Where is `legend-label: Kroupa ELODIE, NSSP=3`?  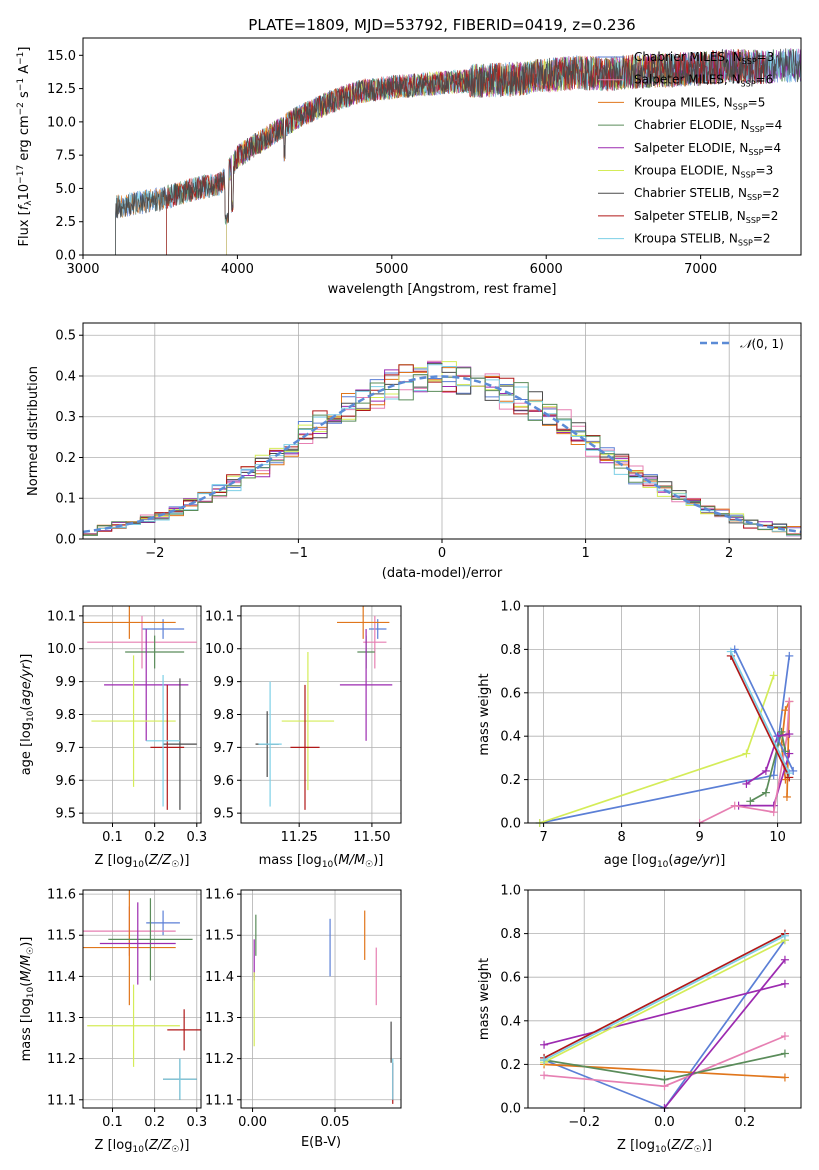
legend-label: Kroupa ELODIE, NSSP=3 is located at coordinates (703, 172).